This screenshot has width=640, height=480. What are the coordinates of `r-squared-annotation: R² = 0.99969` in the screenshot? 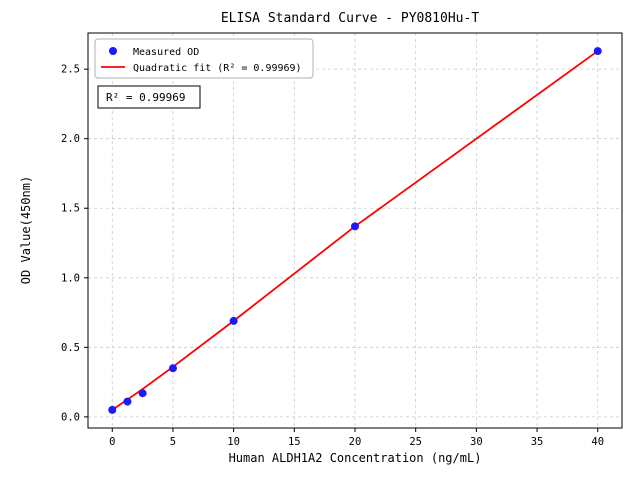 It's located at (149, 97).